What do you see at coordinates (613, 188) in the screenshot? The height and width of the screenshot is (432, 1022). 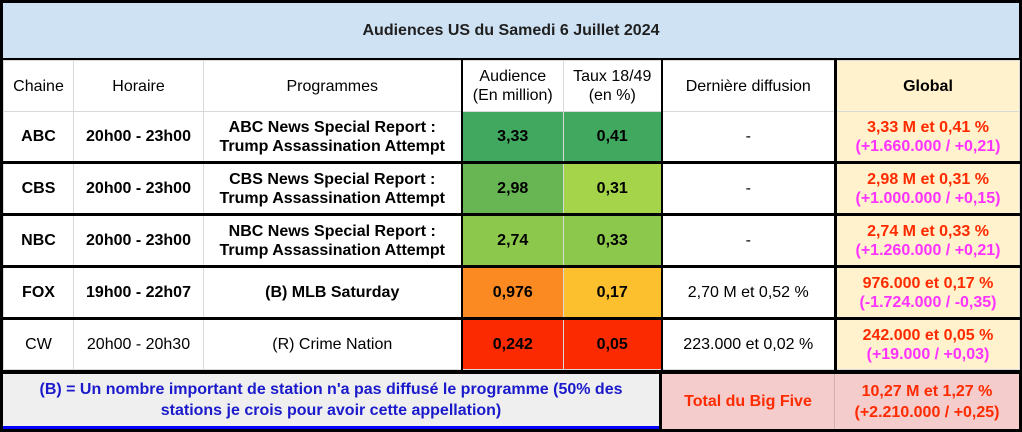 I see `cell-taux: 0,31` at bounding box center [613, 188].